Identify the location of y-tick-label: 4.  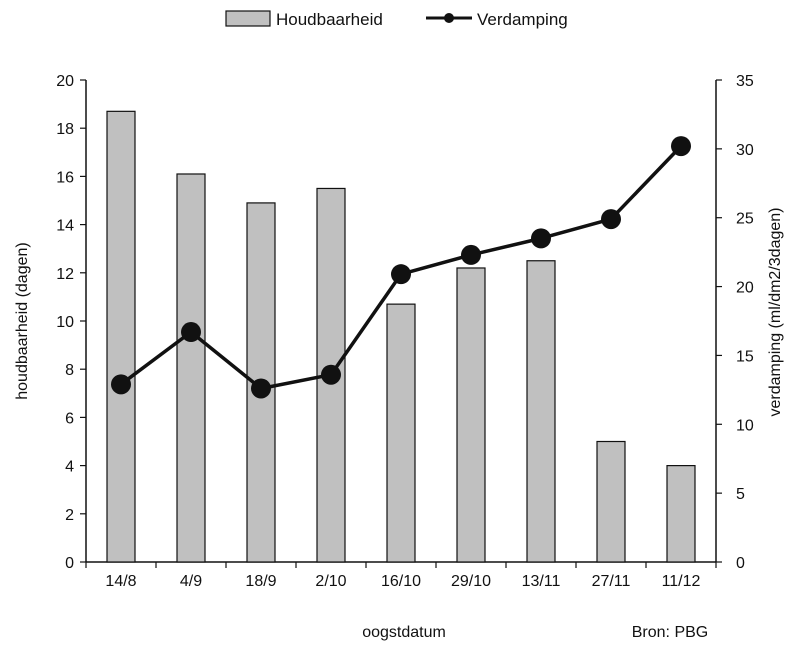
(69, 467).